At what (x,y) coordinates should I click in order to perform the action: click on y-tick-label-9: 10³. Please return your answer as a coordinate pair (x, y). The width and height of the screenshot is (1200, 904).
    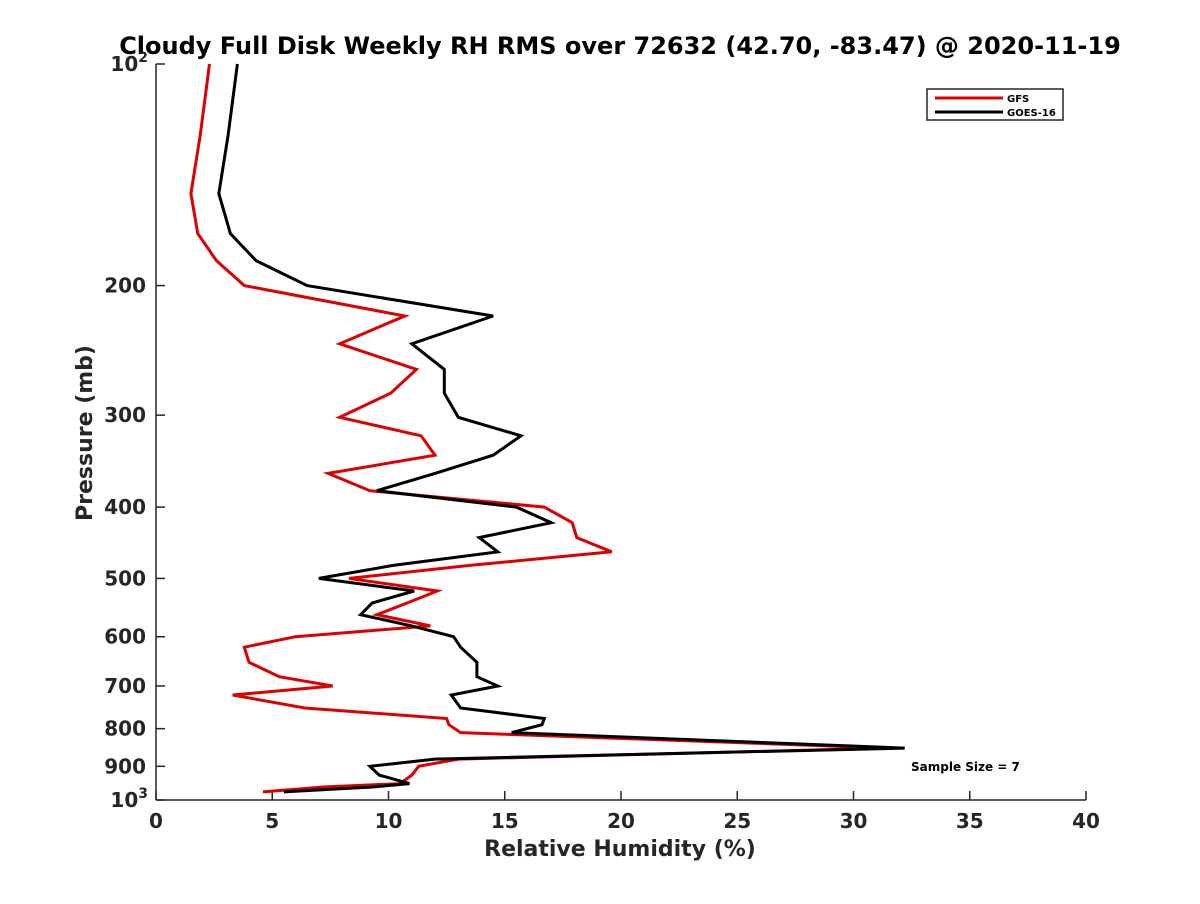
    Looking at the image, I should click on (129, 799).